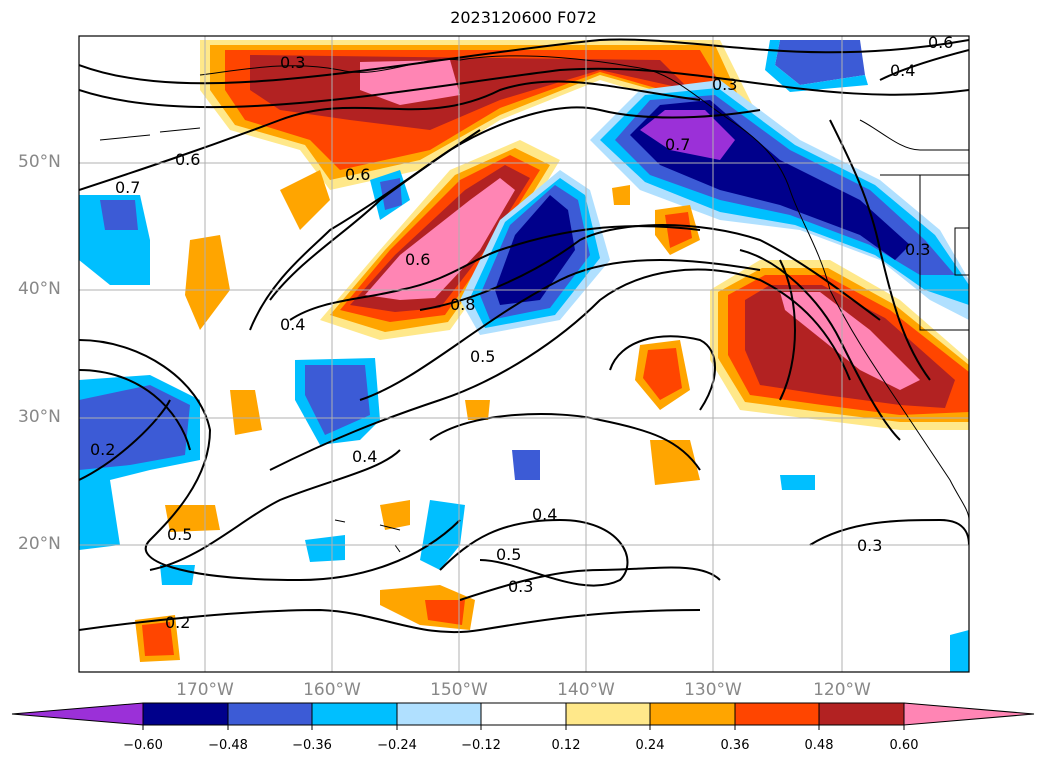 The image size is (1047, 765). Describe the element at coordinates (228, 745) in the screenshot. I see `colorbar-tick: −0.48` at that location.